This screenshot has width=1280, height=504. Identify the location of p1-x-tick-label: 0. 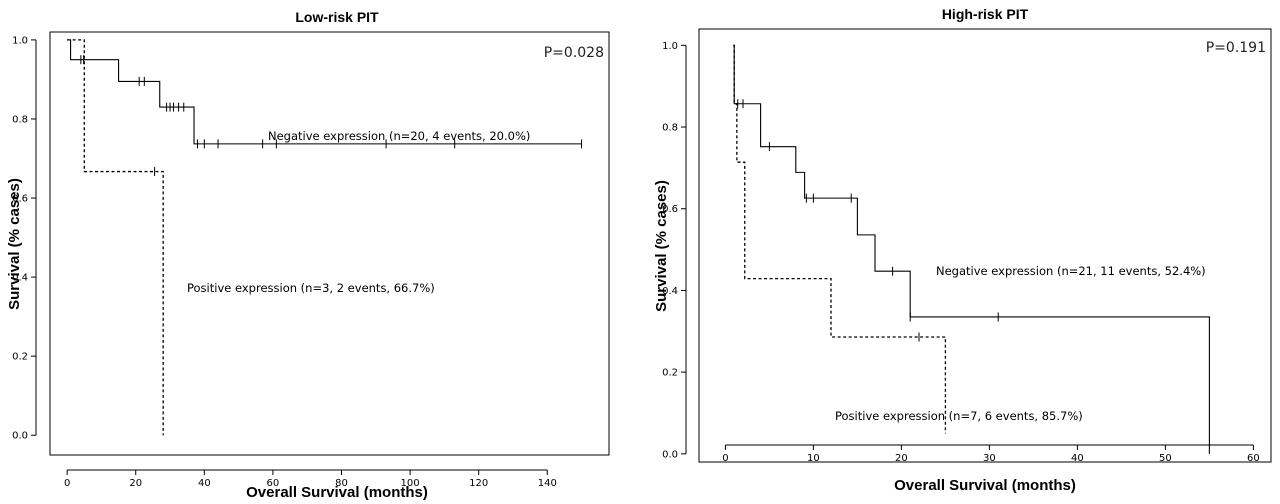
(67, 483).